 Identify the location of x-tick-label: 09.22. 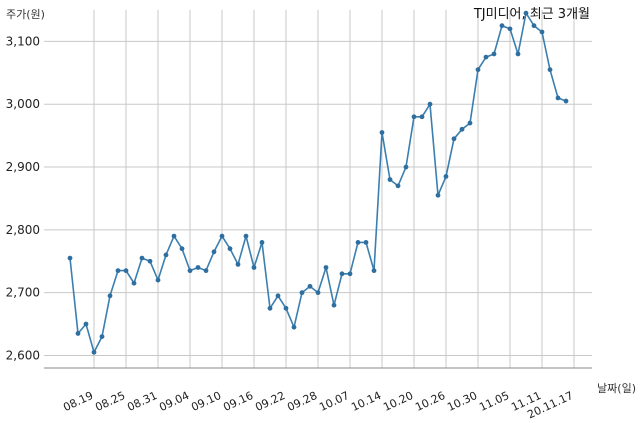
(270, 401).